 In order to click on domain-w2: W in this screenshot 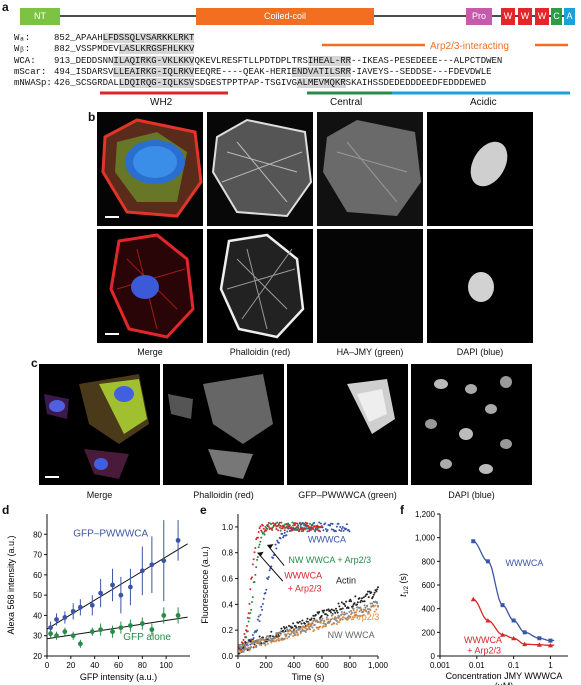, I will do `click(525, 16)`.